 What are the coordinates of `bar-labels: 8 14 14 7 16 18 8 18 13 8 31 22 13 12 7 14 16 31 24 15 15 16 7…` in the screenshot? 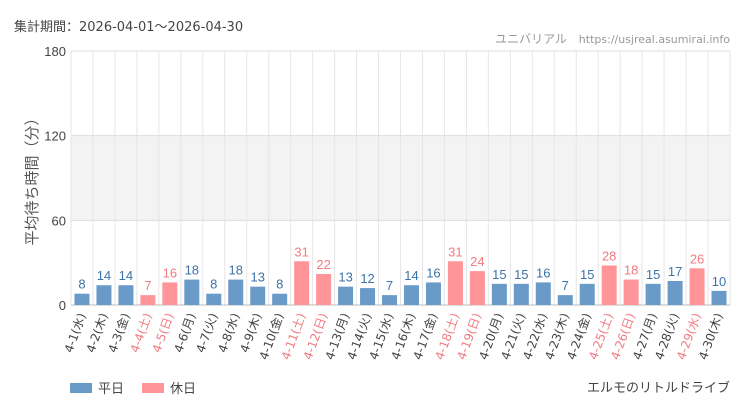 It's located at (402, 268).